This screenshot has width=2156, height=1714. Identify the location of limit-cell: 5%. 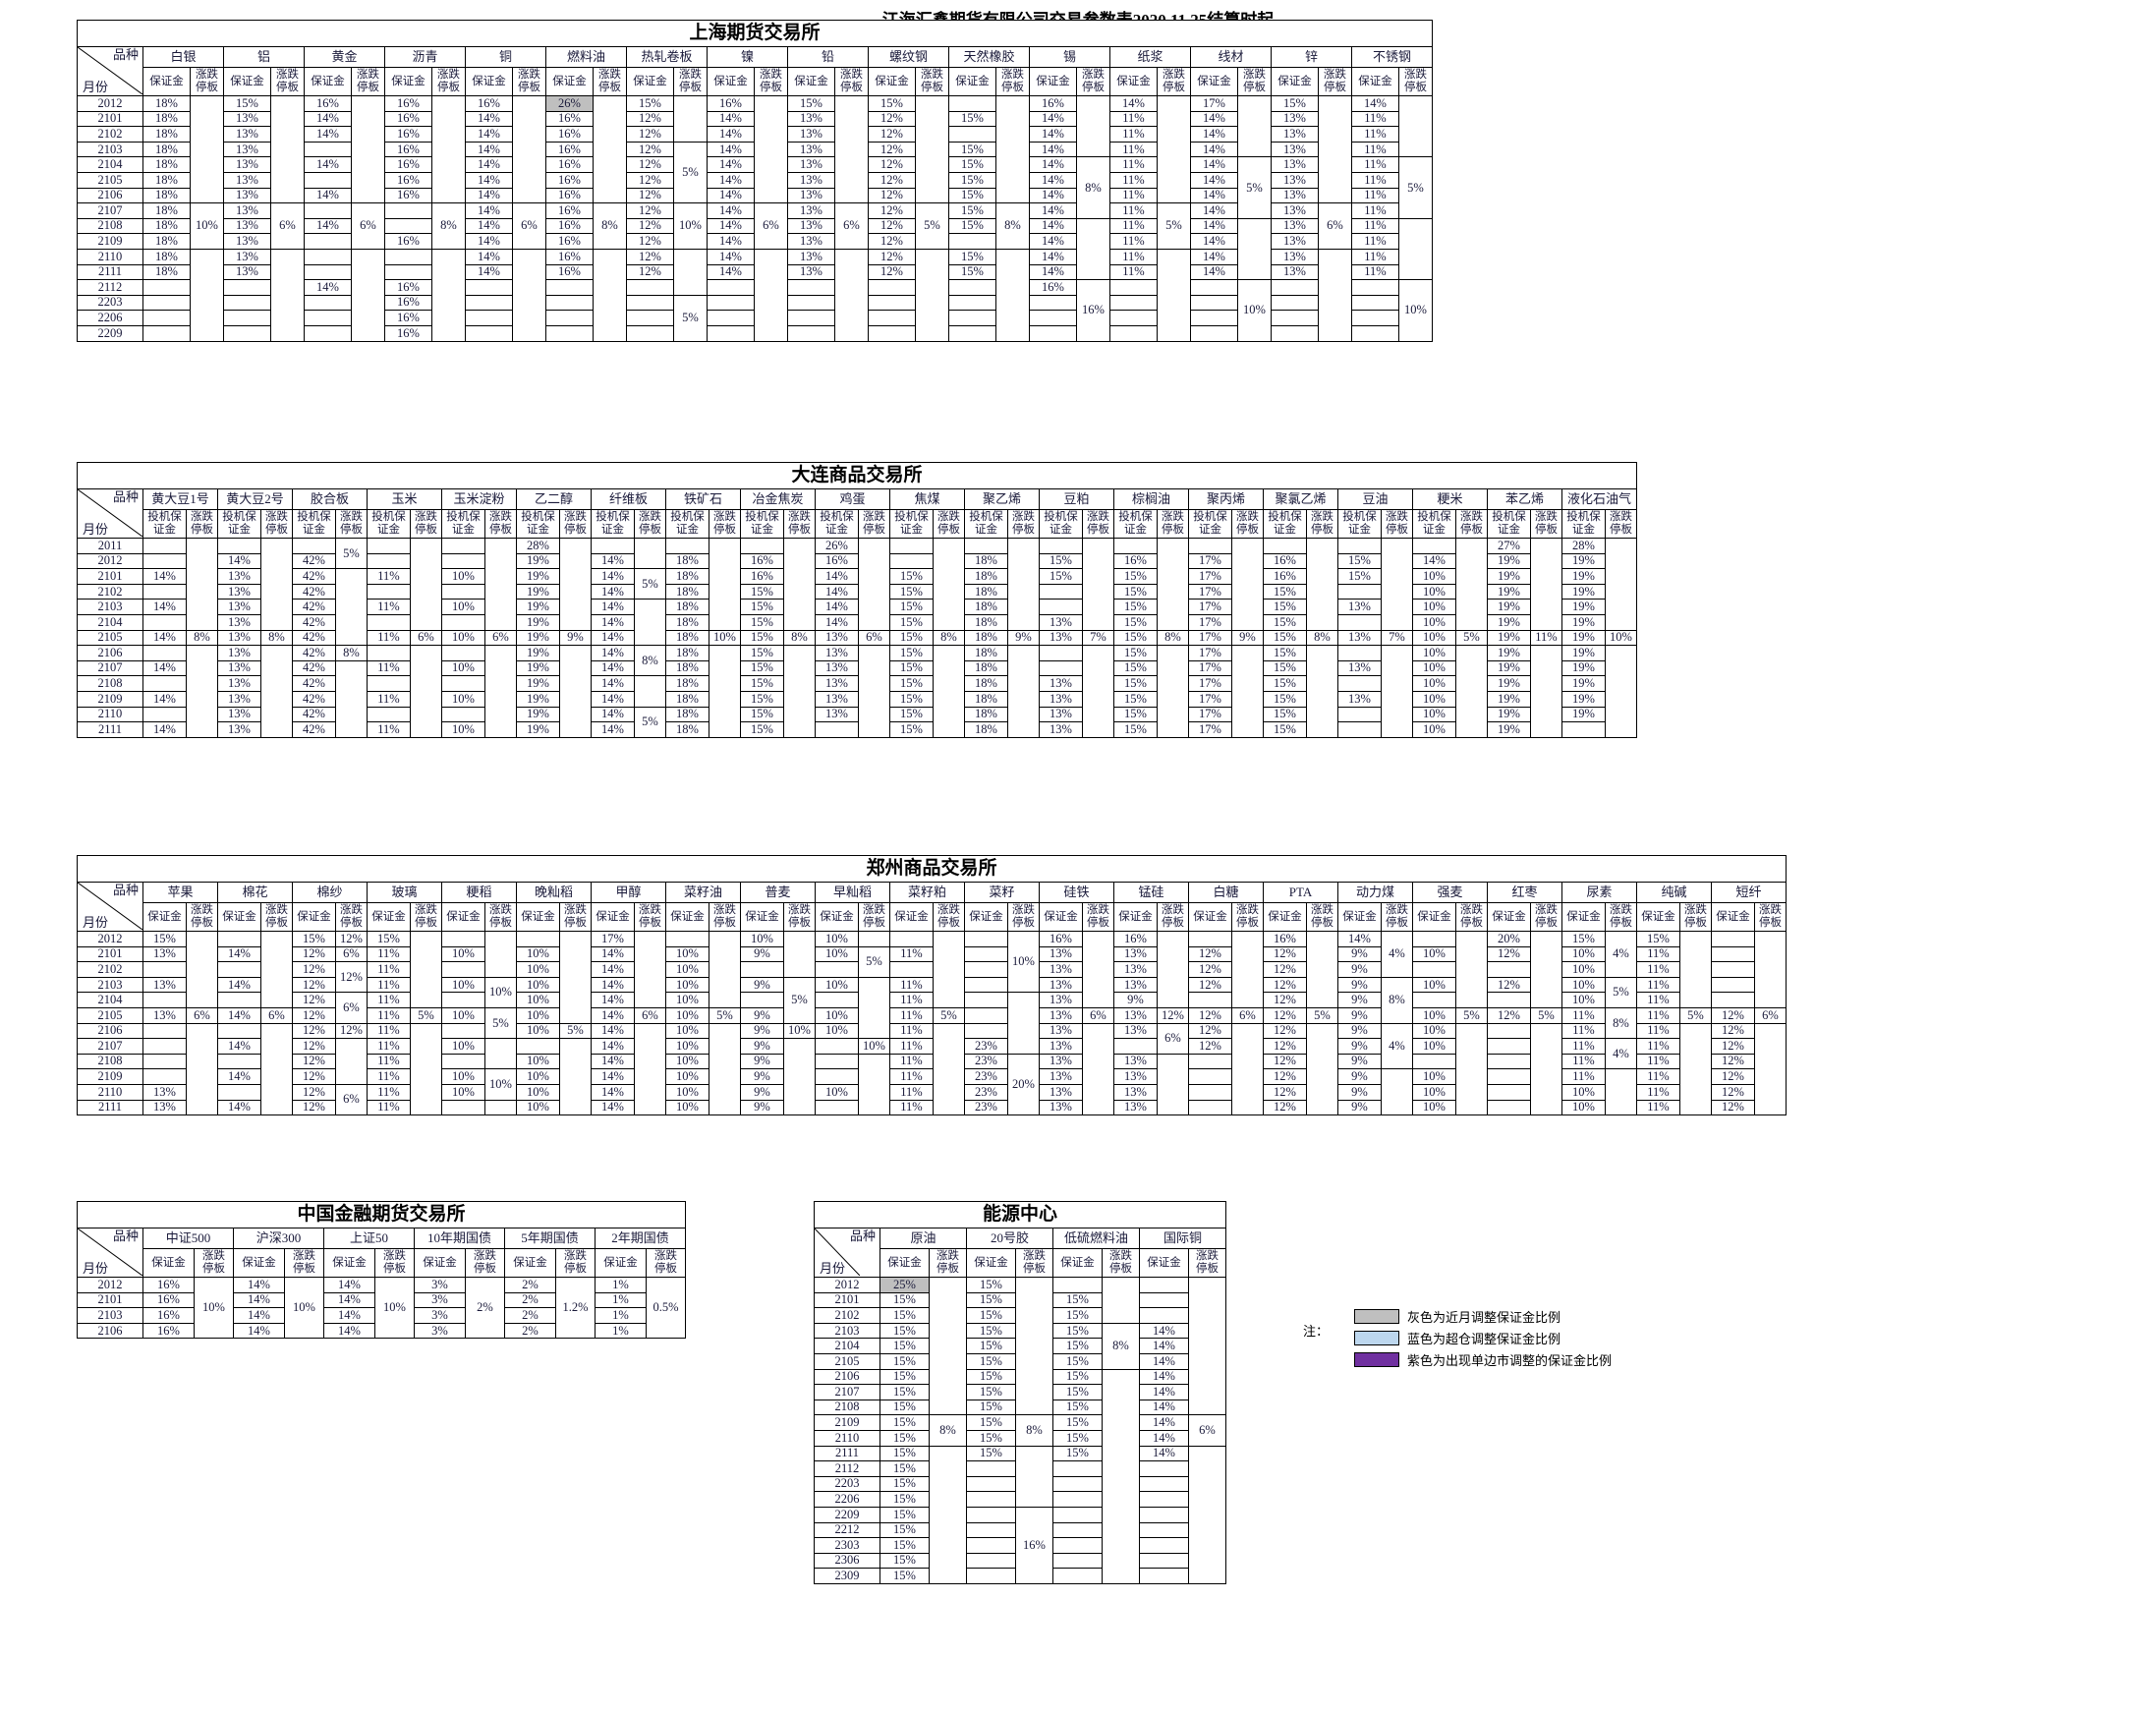
(690, 318).